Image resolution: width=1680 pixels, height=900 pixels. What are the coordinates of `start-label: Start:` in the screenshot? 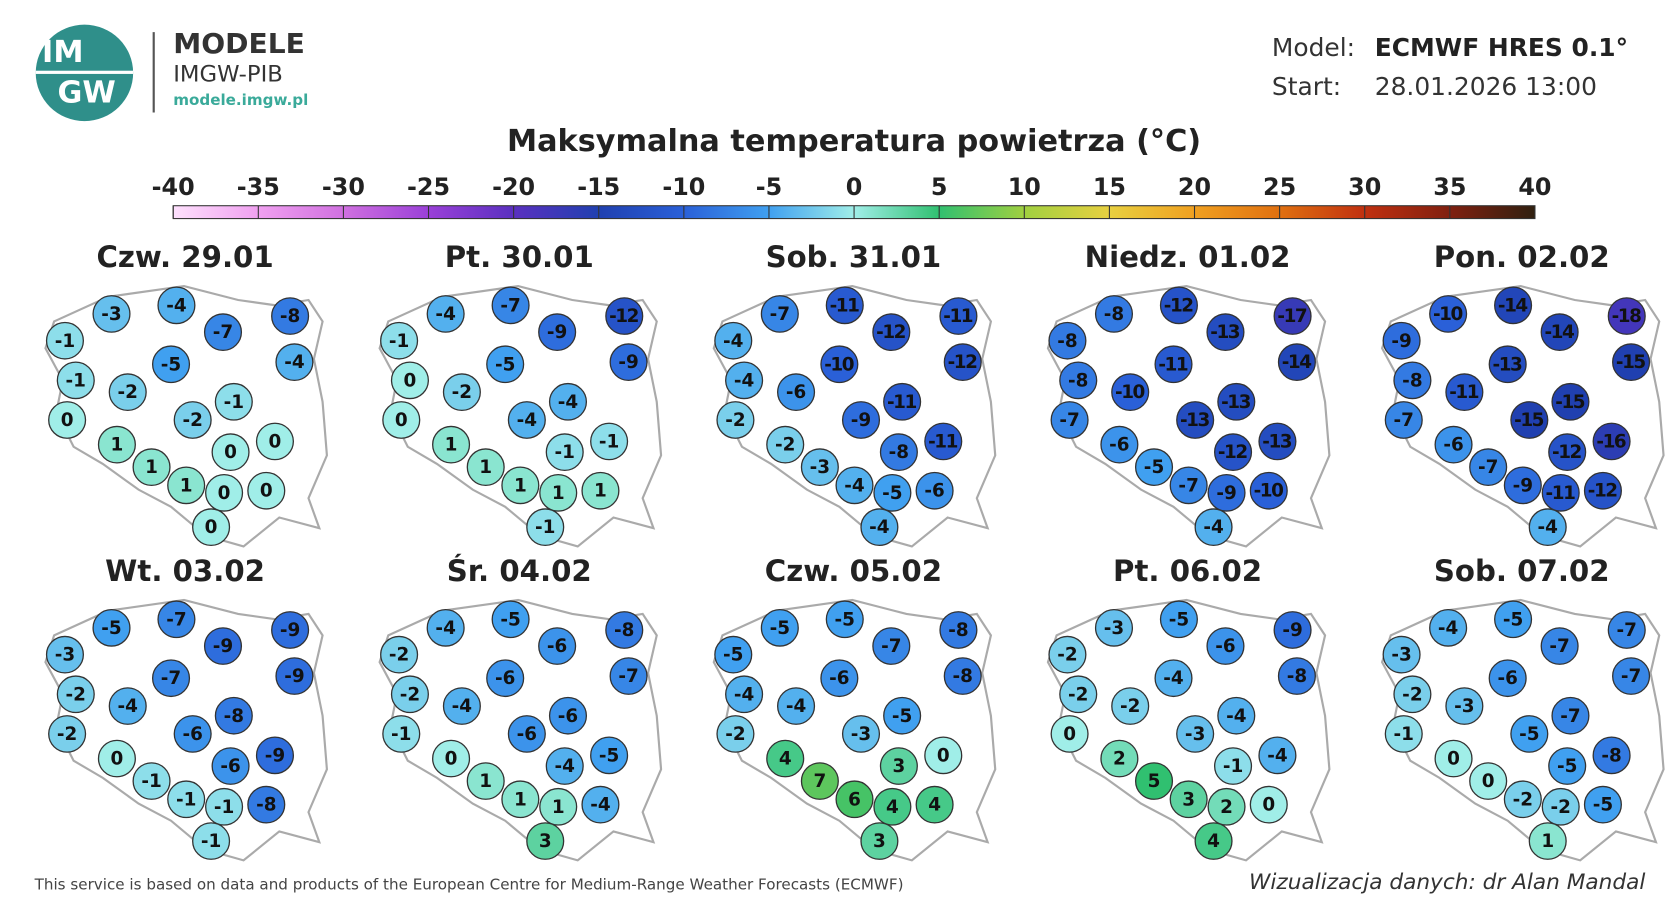 It's located at (1306, 86).